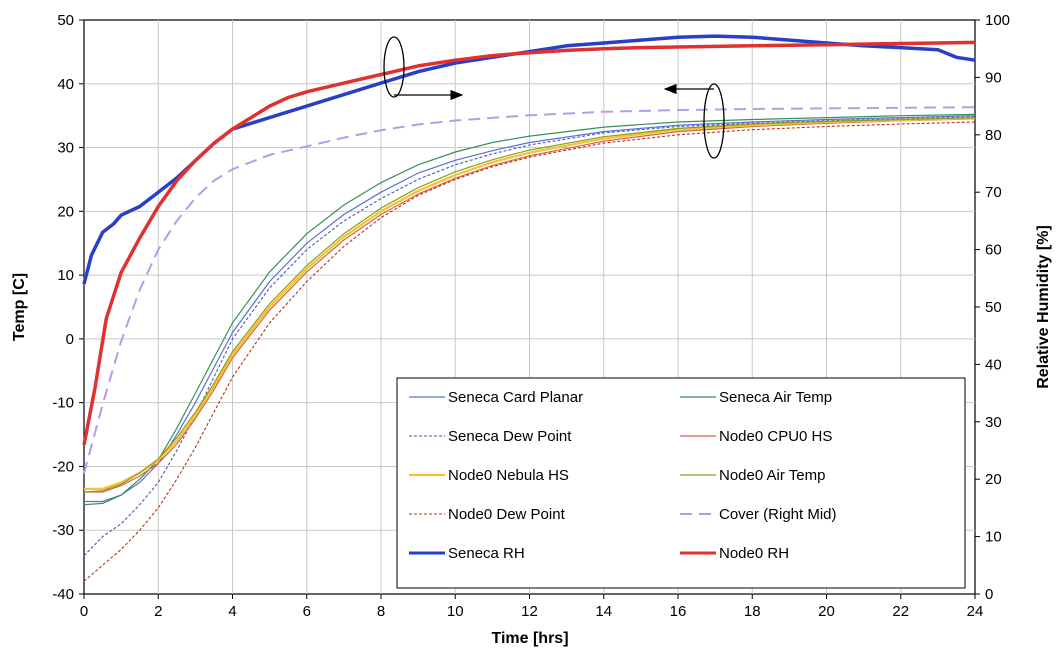 The width and height of the screenshot is (1063, 656). What do you see at coordinates (63, 594) in the screenshot?
I see `y-tick-label: -40` at bounding box center [63, 594].